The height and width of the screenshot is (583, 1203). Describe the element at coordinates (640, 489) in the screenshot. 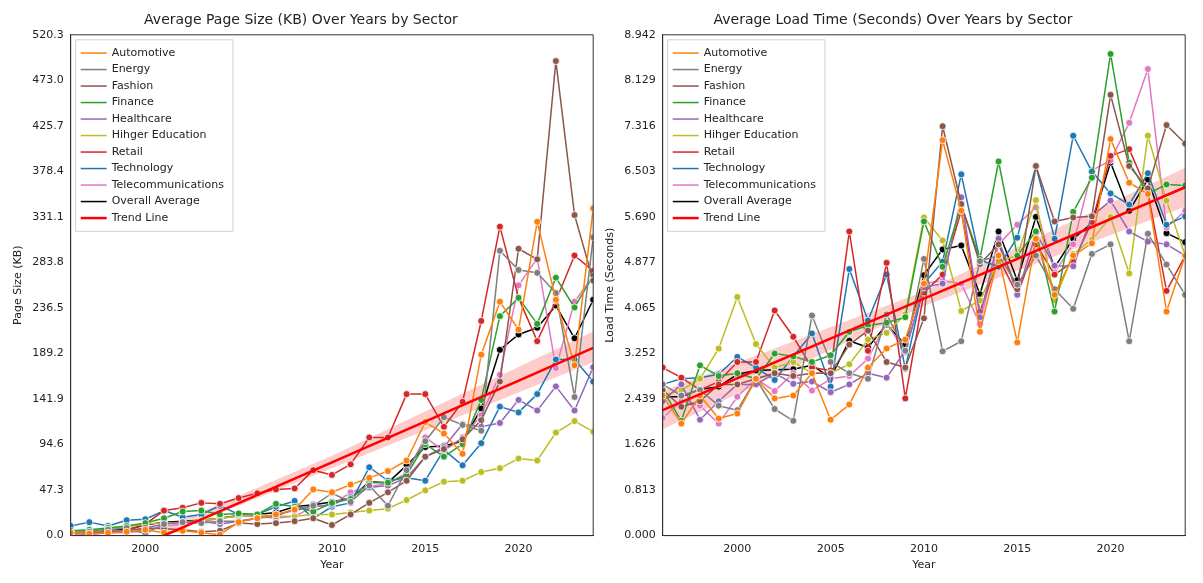

I see `y-tick-label: 0.813` at that location.